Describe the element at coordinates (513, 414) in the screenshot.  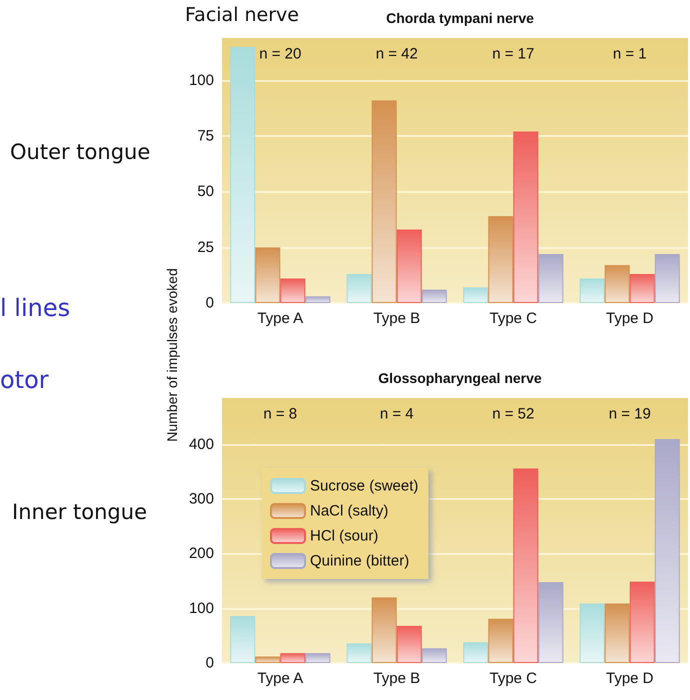
I see `annotation: n = 52` at that location.